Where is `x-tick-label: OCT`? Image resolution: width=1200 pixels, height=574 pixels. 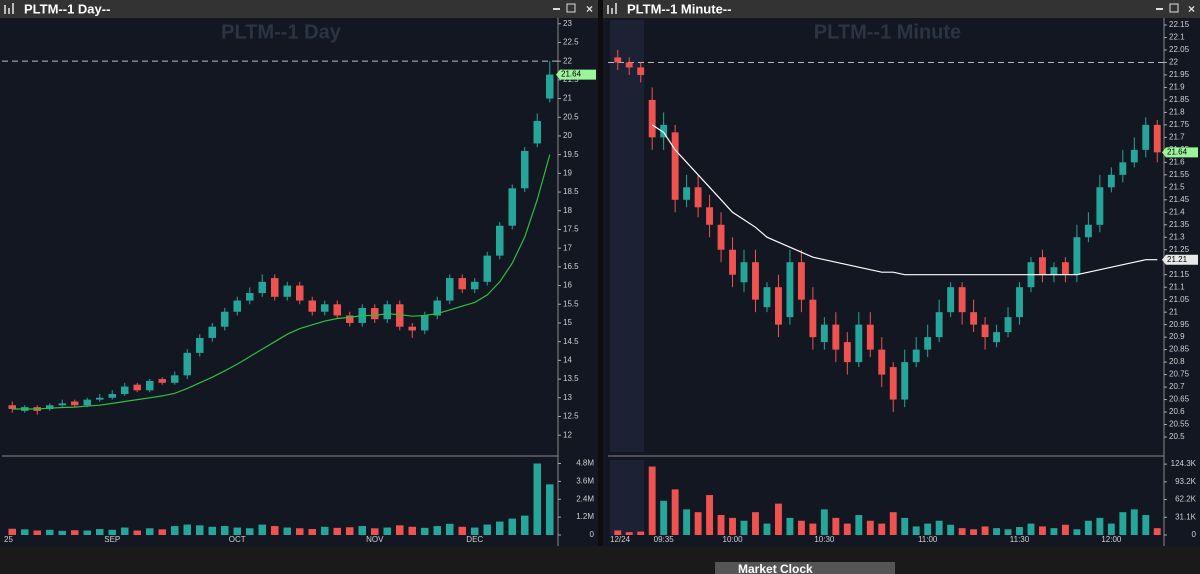
x-tick-label: OCT is located at coordinates (237, 539).